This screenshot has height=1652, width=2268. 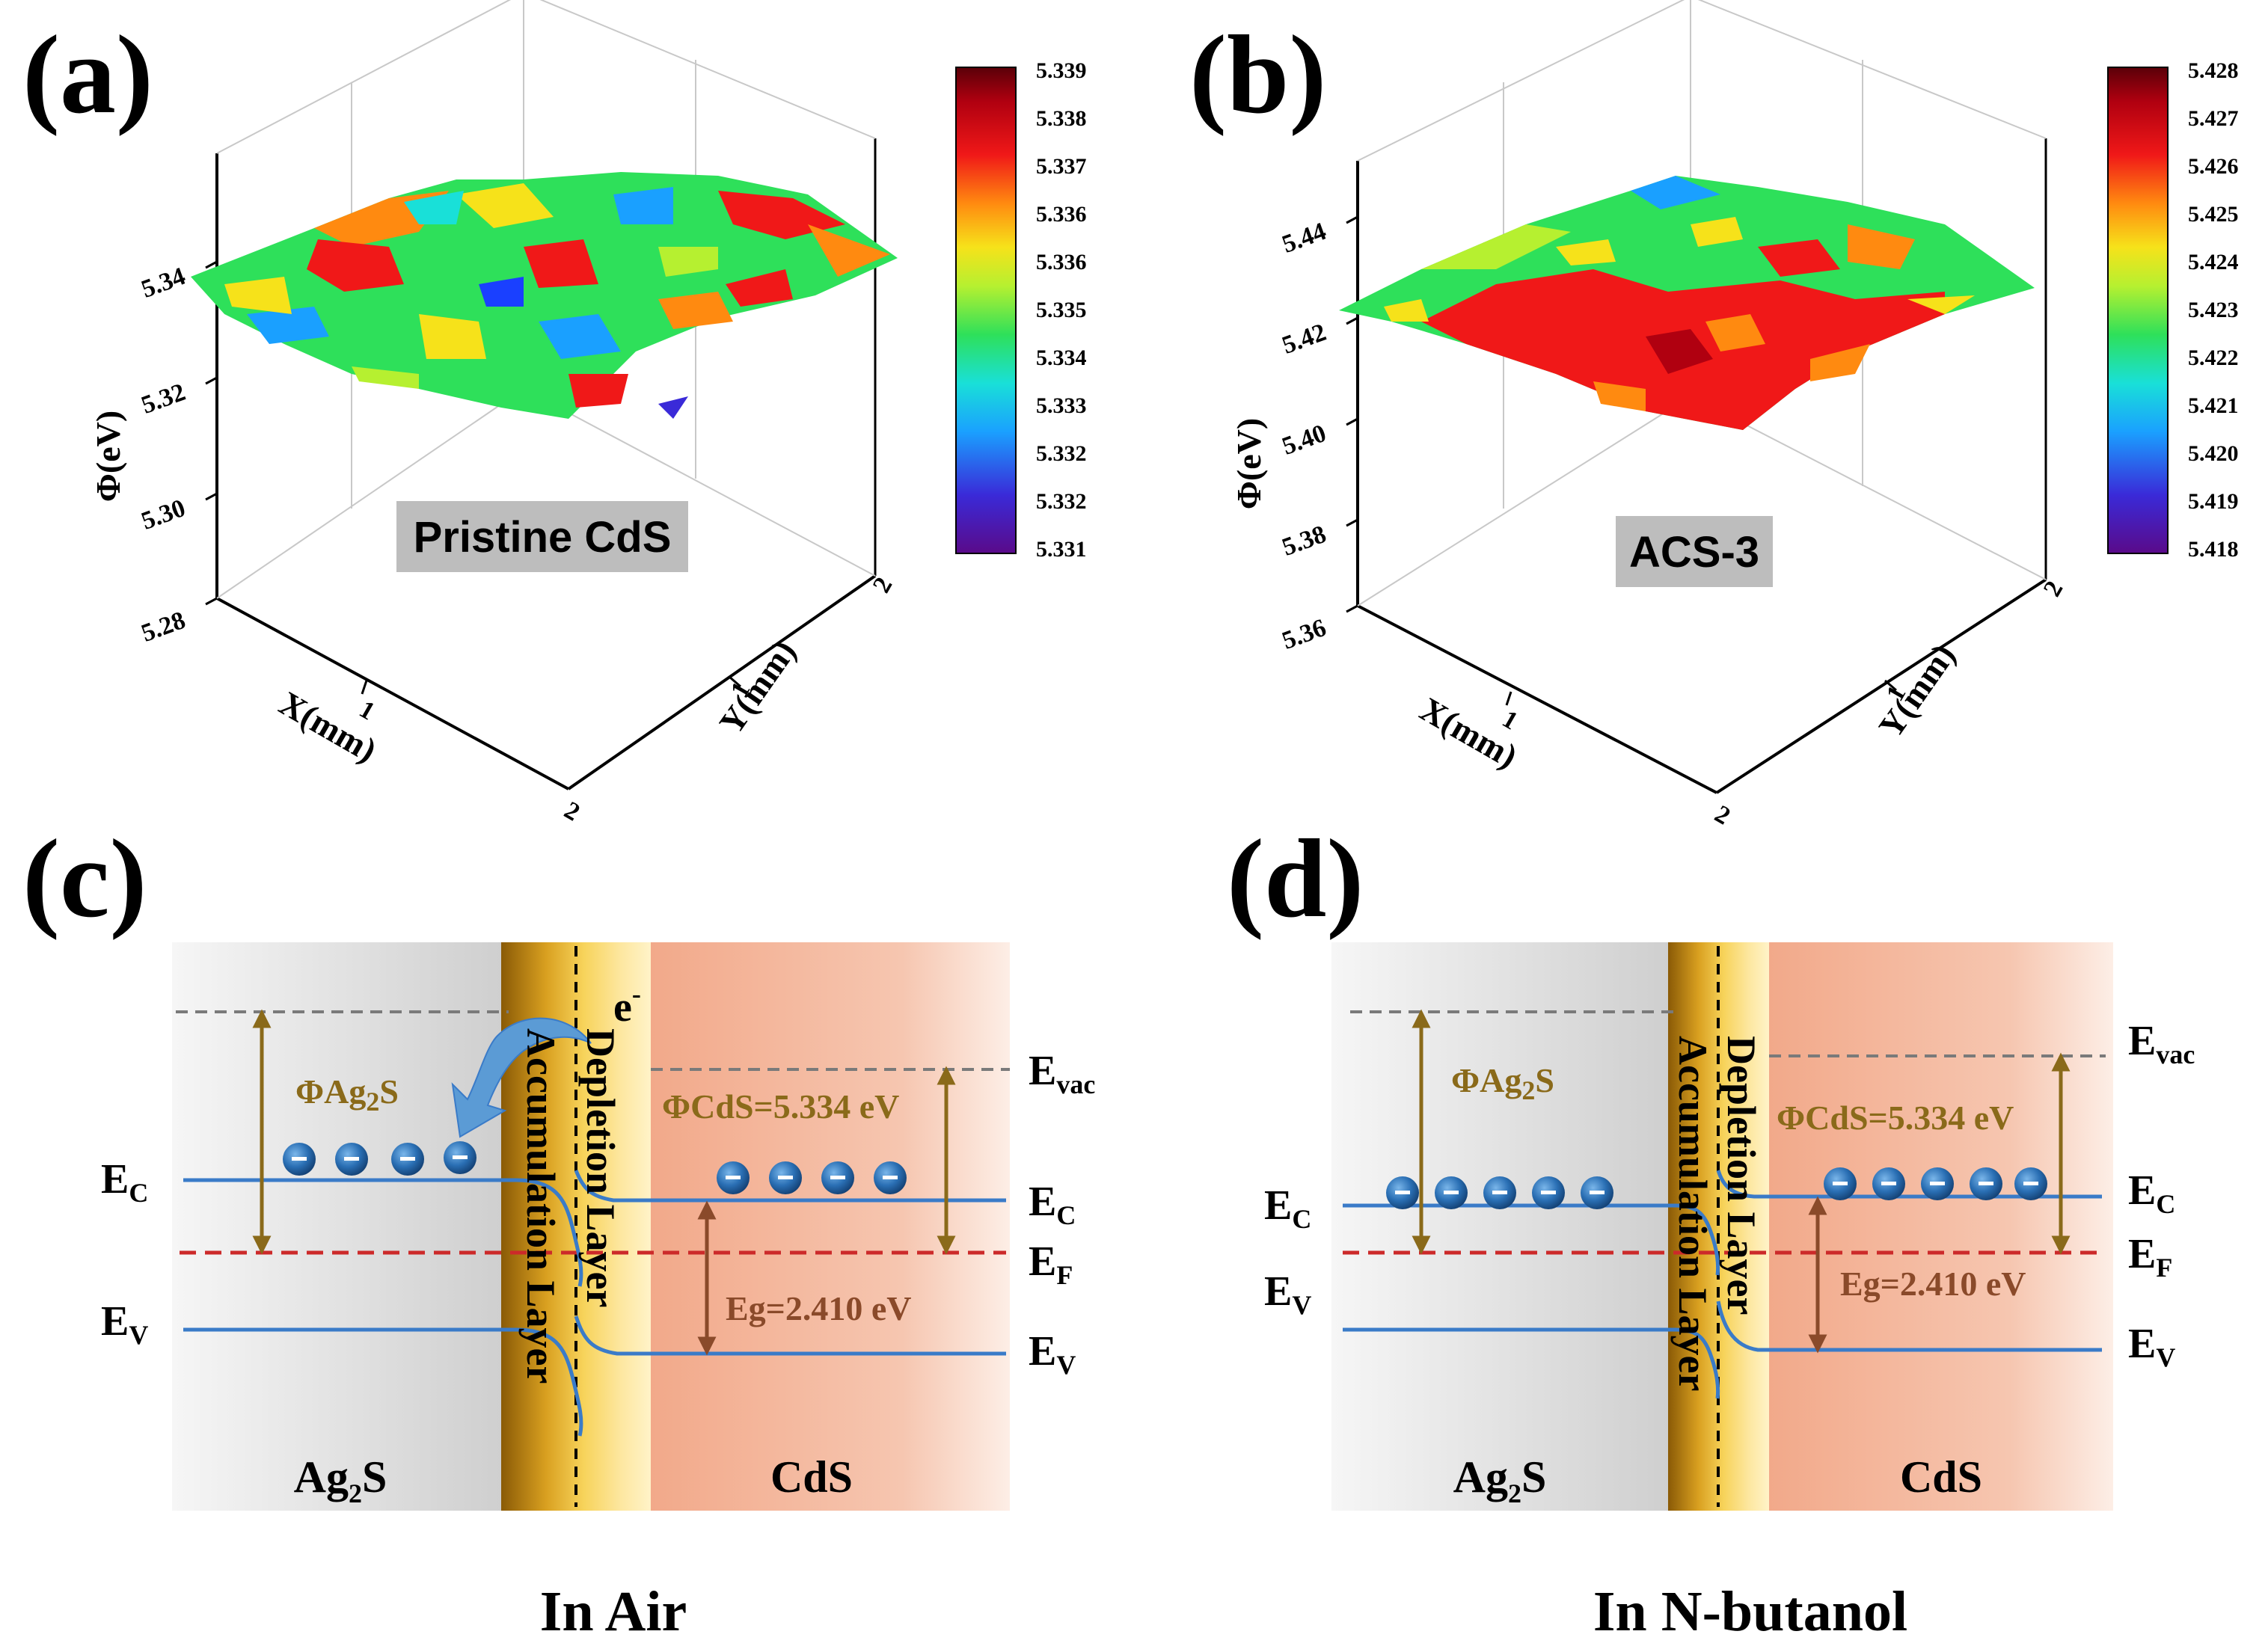 I want to click on panel-d-ag2s-label: Ag2S, so click(x=1500, y=1480).